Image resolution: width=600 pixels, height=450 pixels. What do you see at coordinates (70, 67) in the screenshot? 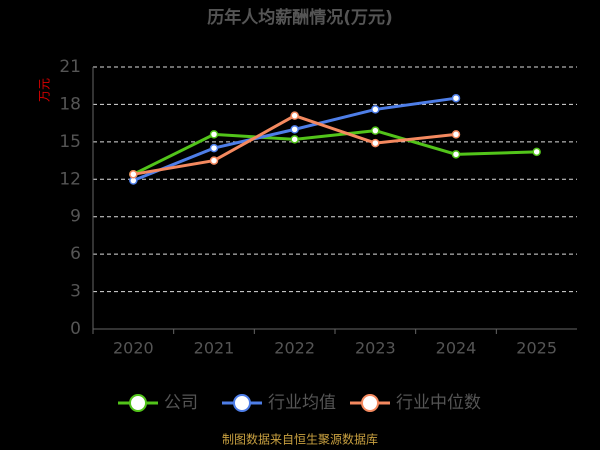
I see `y-tick-label: 21` at bounding box center [70, 67].